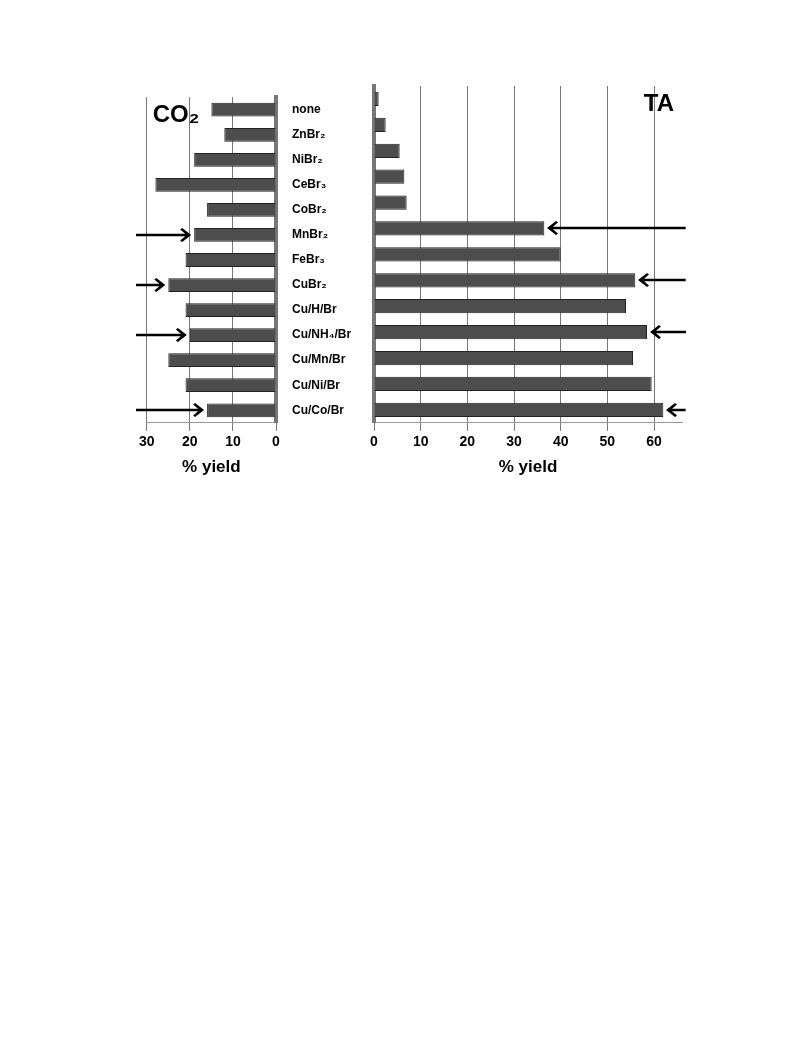 This screenshot has width=793, height=1039. I want to click on y-tick-label: FeBr₃, so click(308, 259).